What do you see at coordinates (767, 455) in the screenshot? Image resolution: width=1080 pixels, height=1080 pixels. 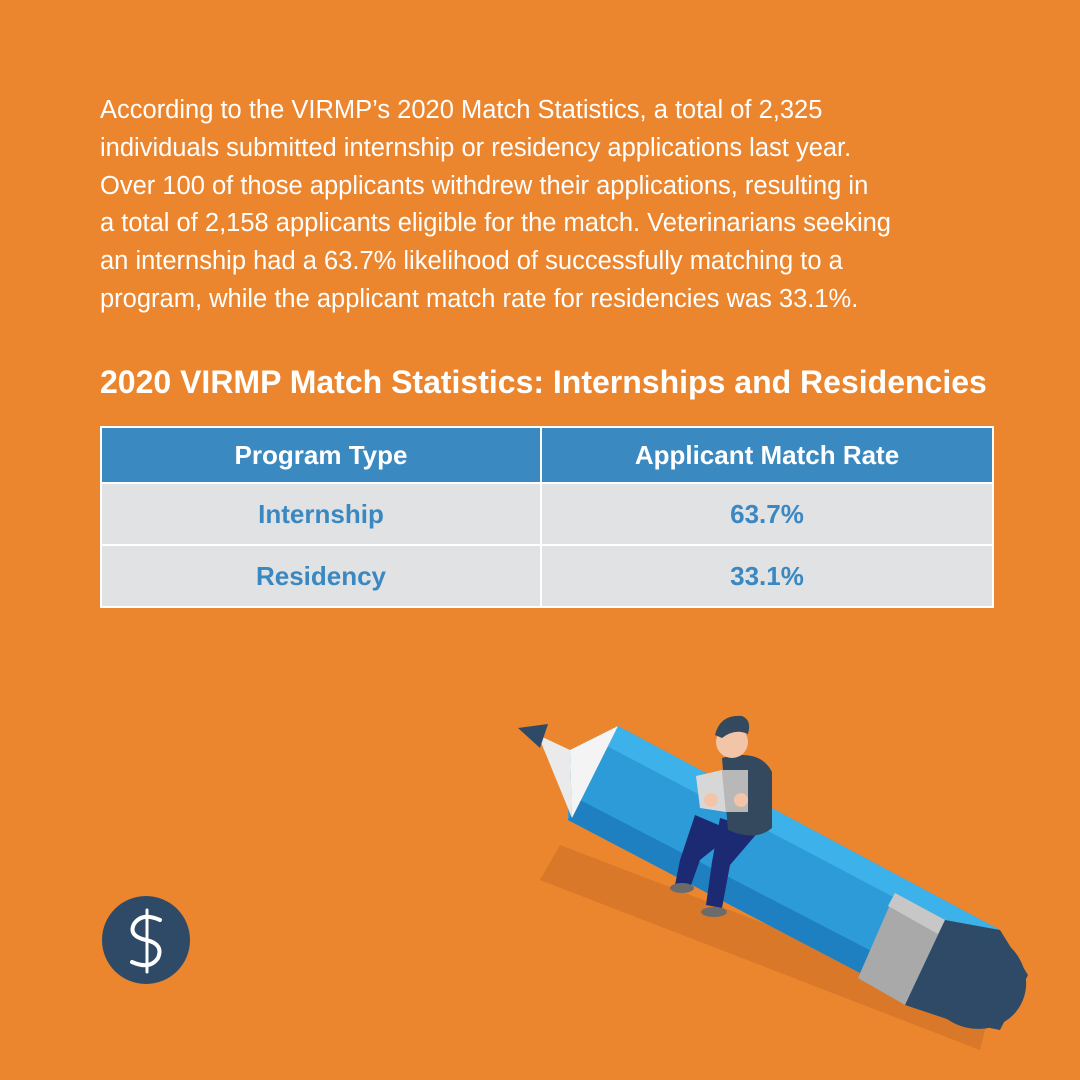 I see `header-applicant-match-rate: Applicant Match Rate` at bounding box center [767, 455].